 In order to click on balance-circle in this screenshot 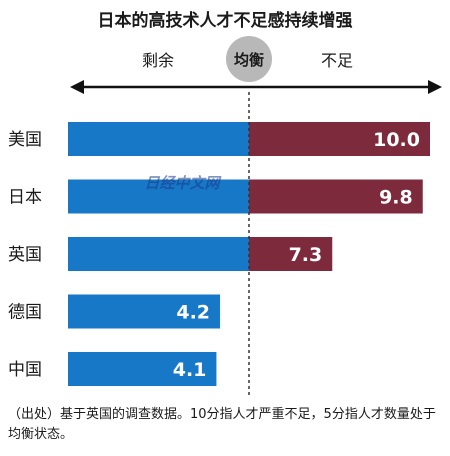, I will do `click(249, 59)`.